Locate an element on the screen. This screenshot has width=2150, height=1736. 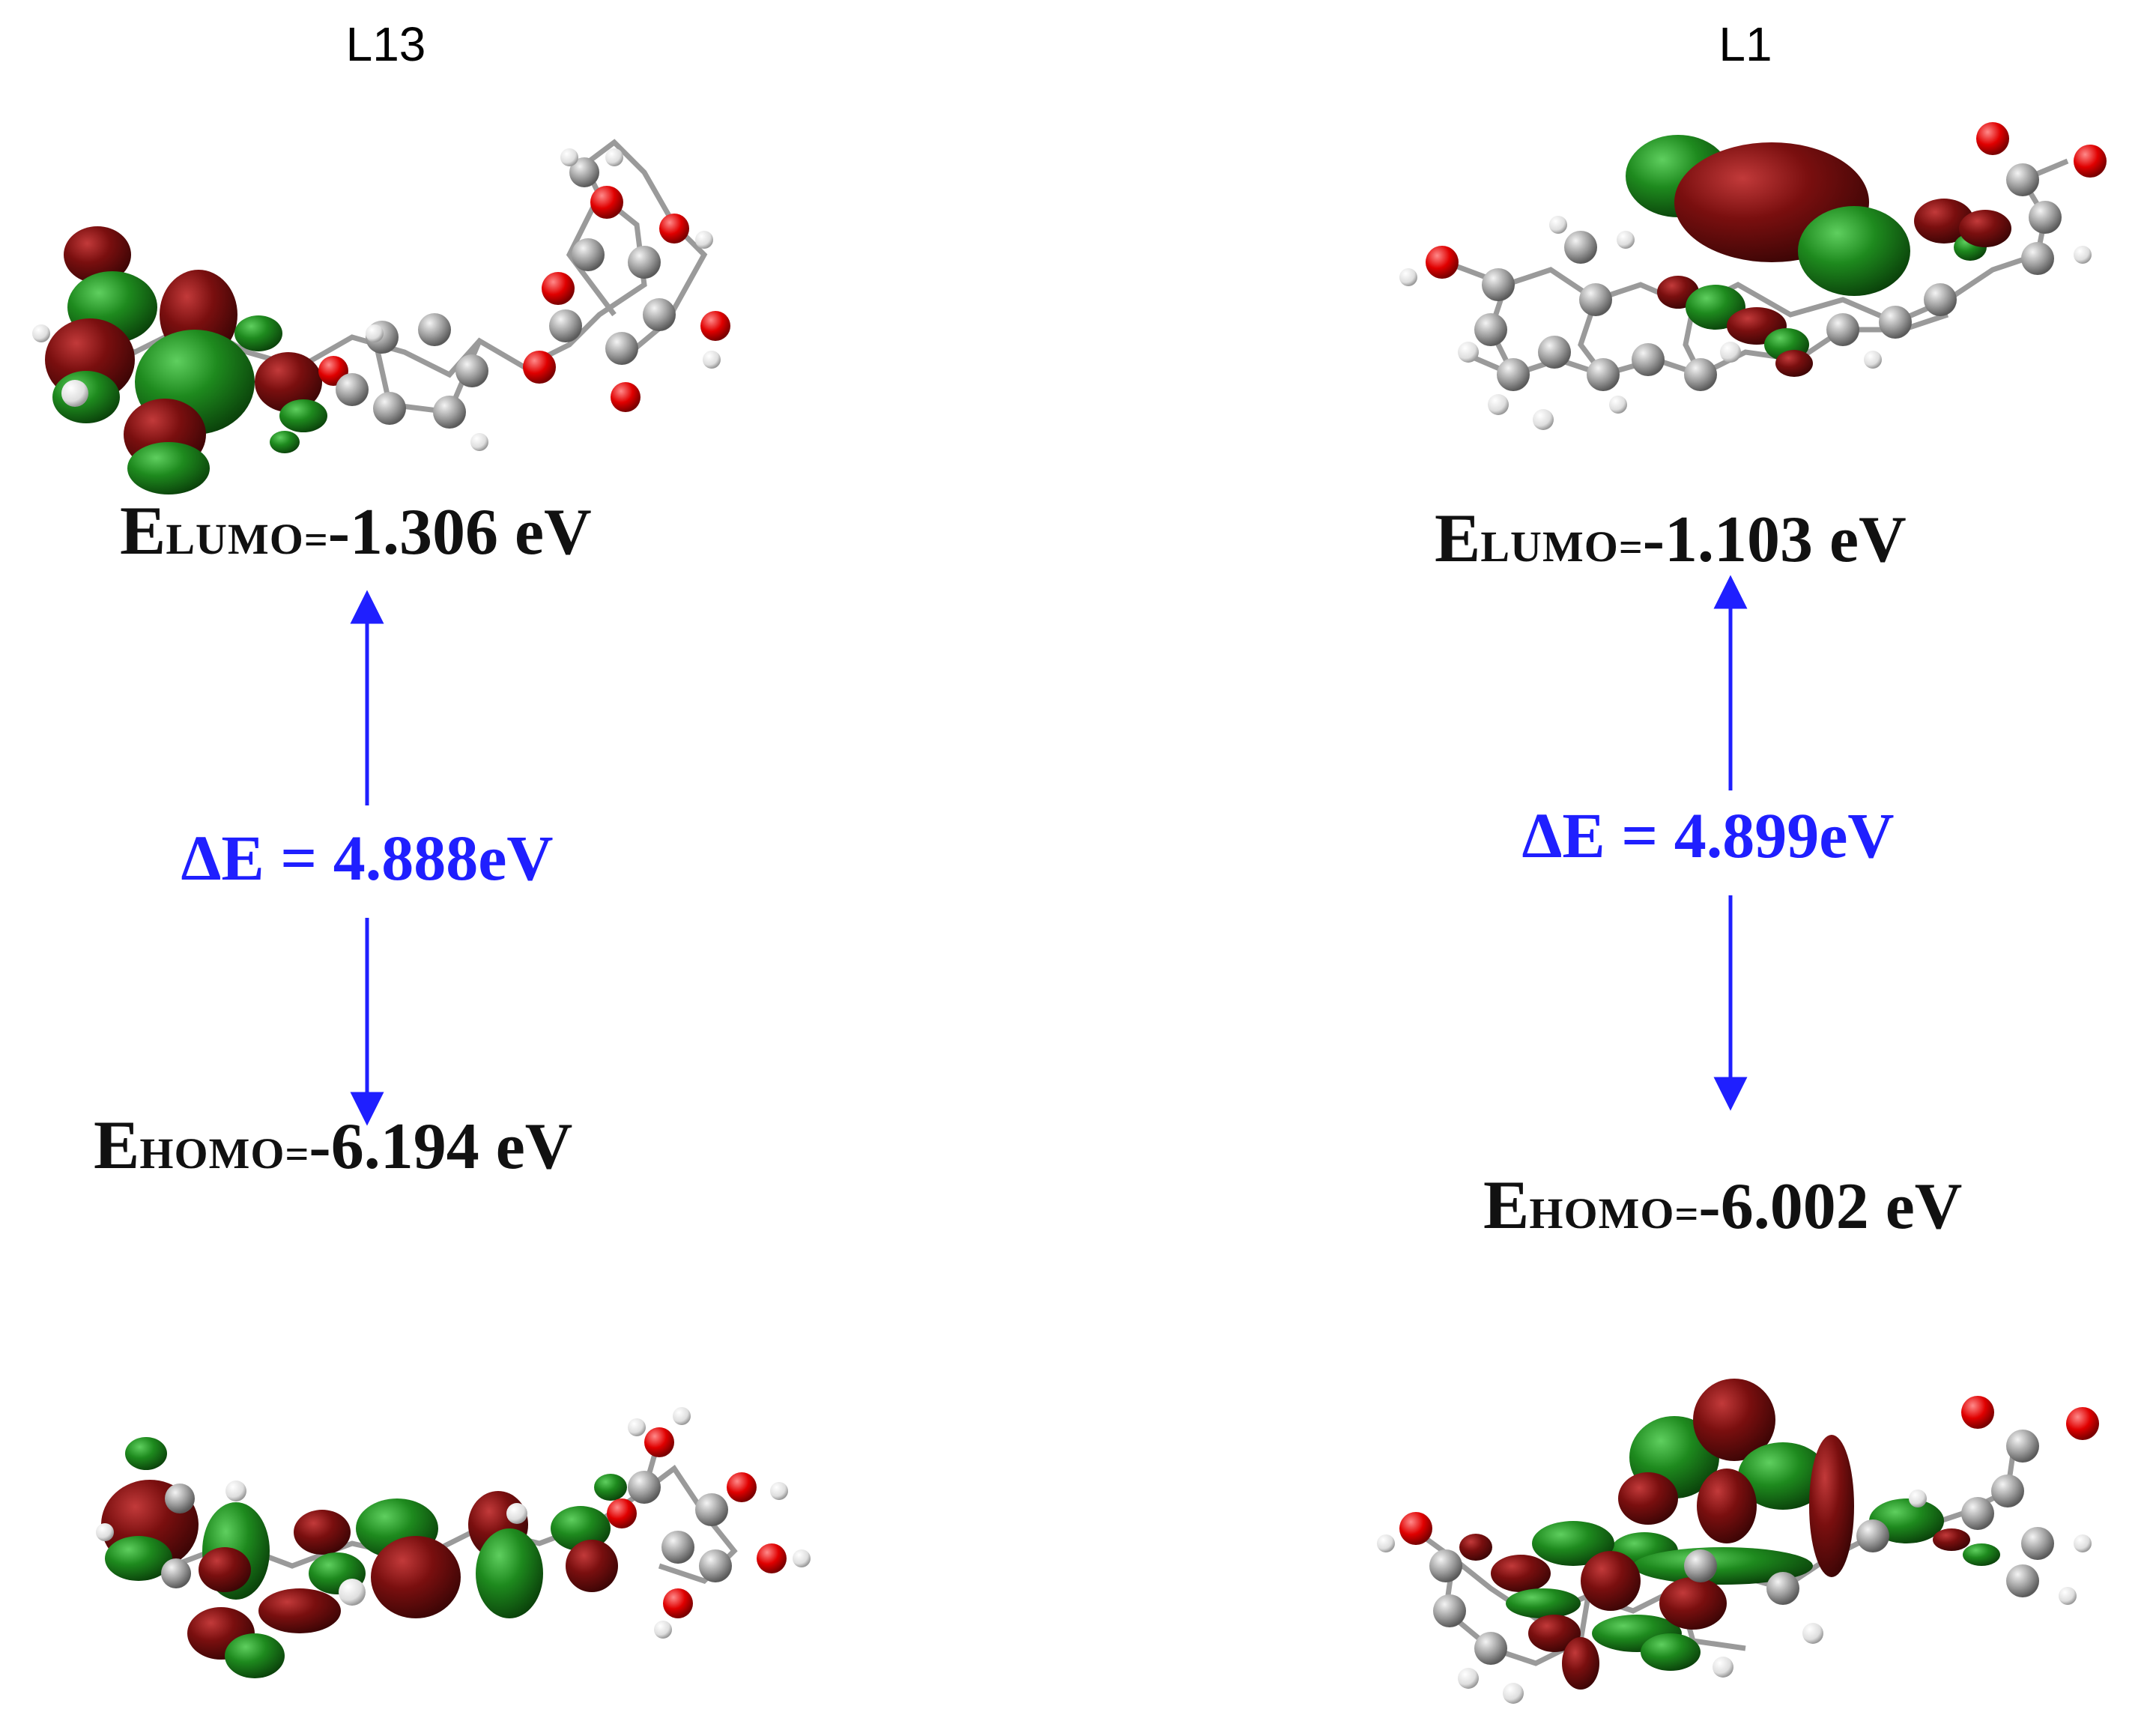
lumo-label-l13: ELUMO=-1.306 eV is located at coordinates (356, 530).